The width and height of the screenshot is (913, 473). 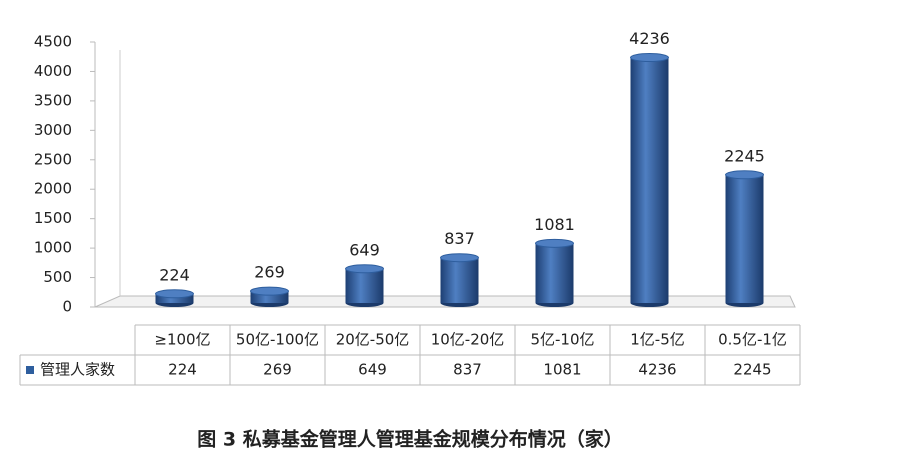 What do you see at coordinates (459, 238) in the screenshot?
I see `data-label: 837` at bounding box center [459, 238].